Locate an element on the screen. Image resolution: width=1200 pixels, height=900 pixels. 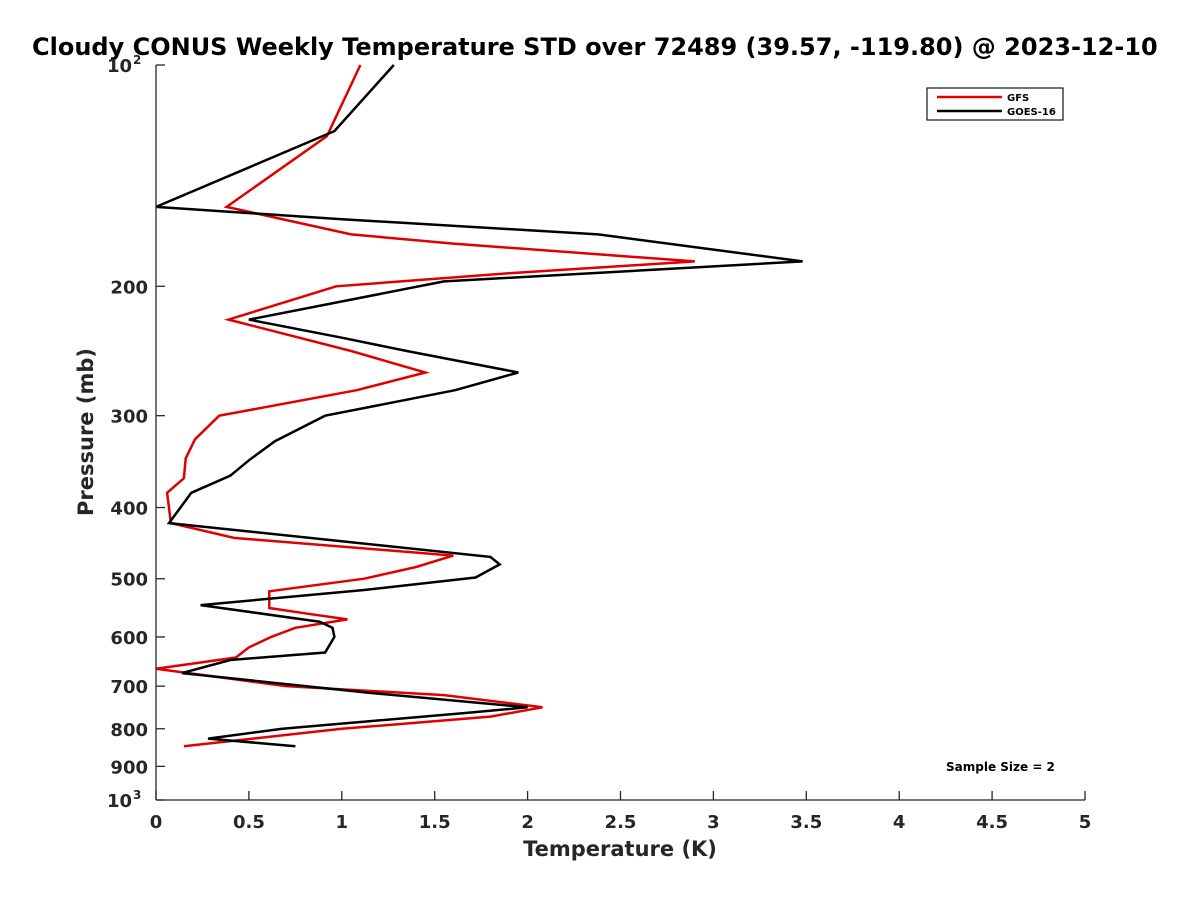
x-tick-label: 1 is located at coordinates (342, 822).